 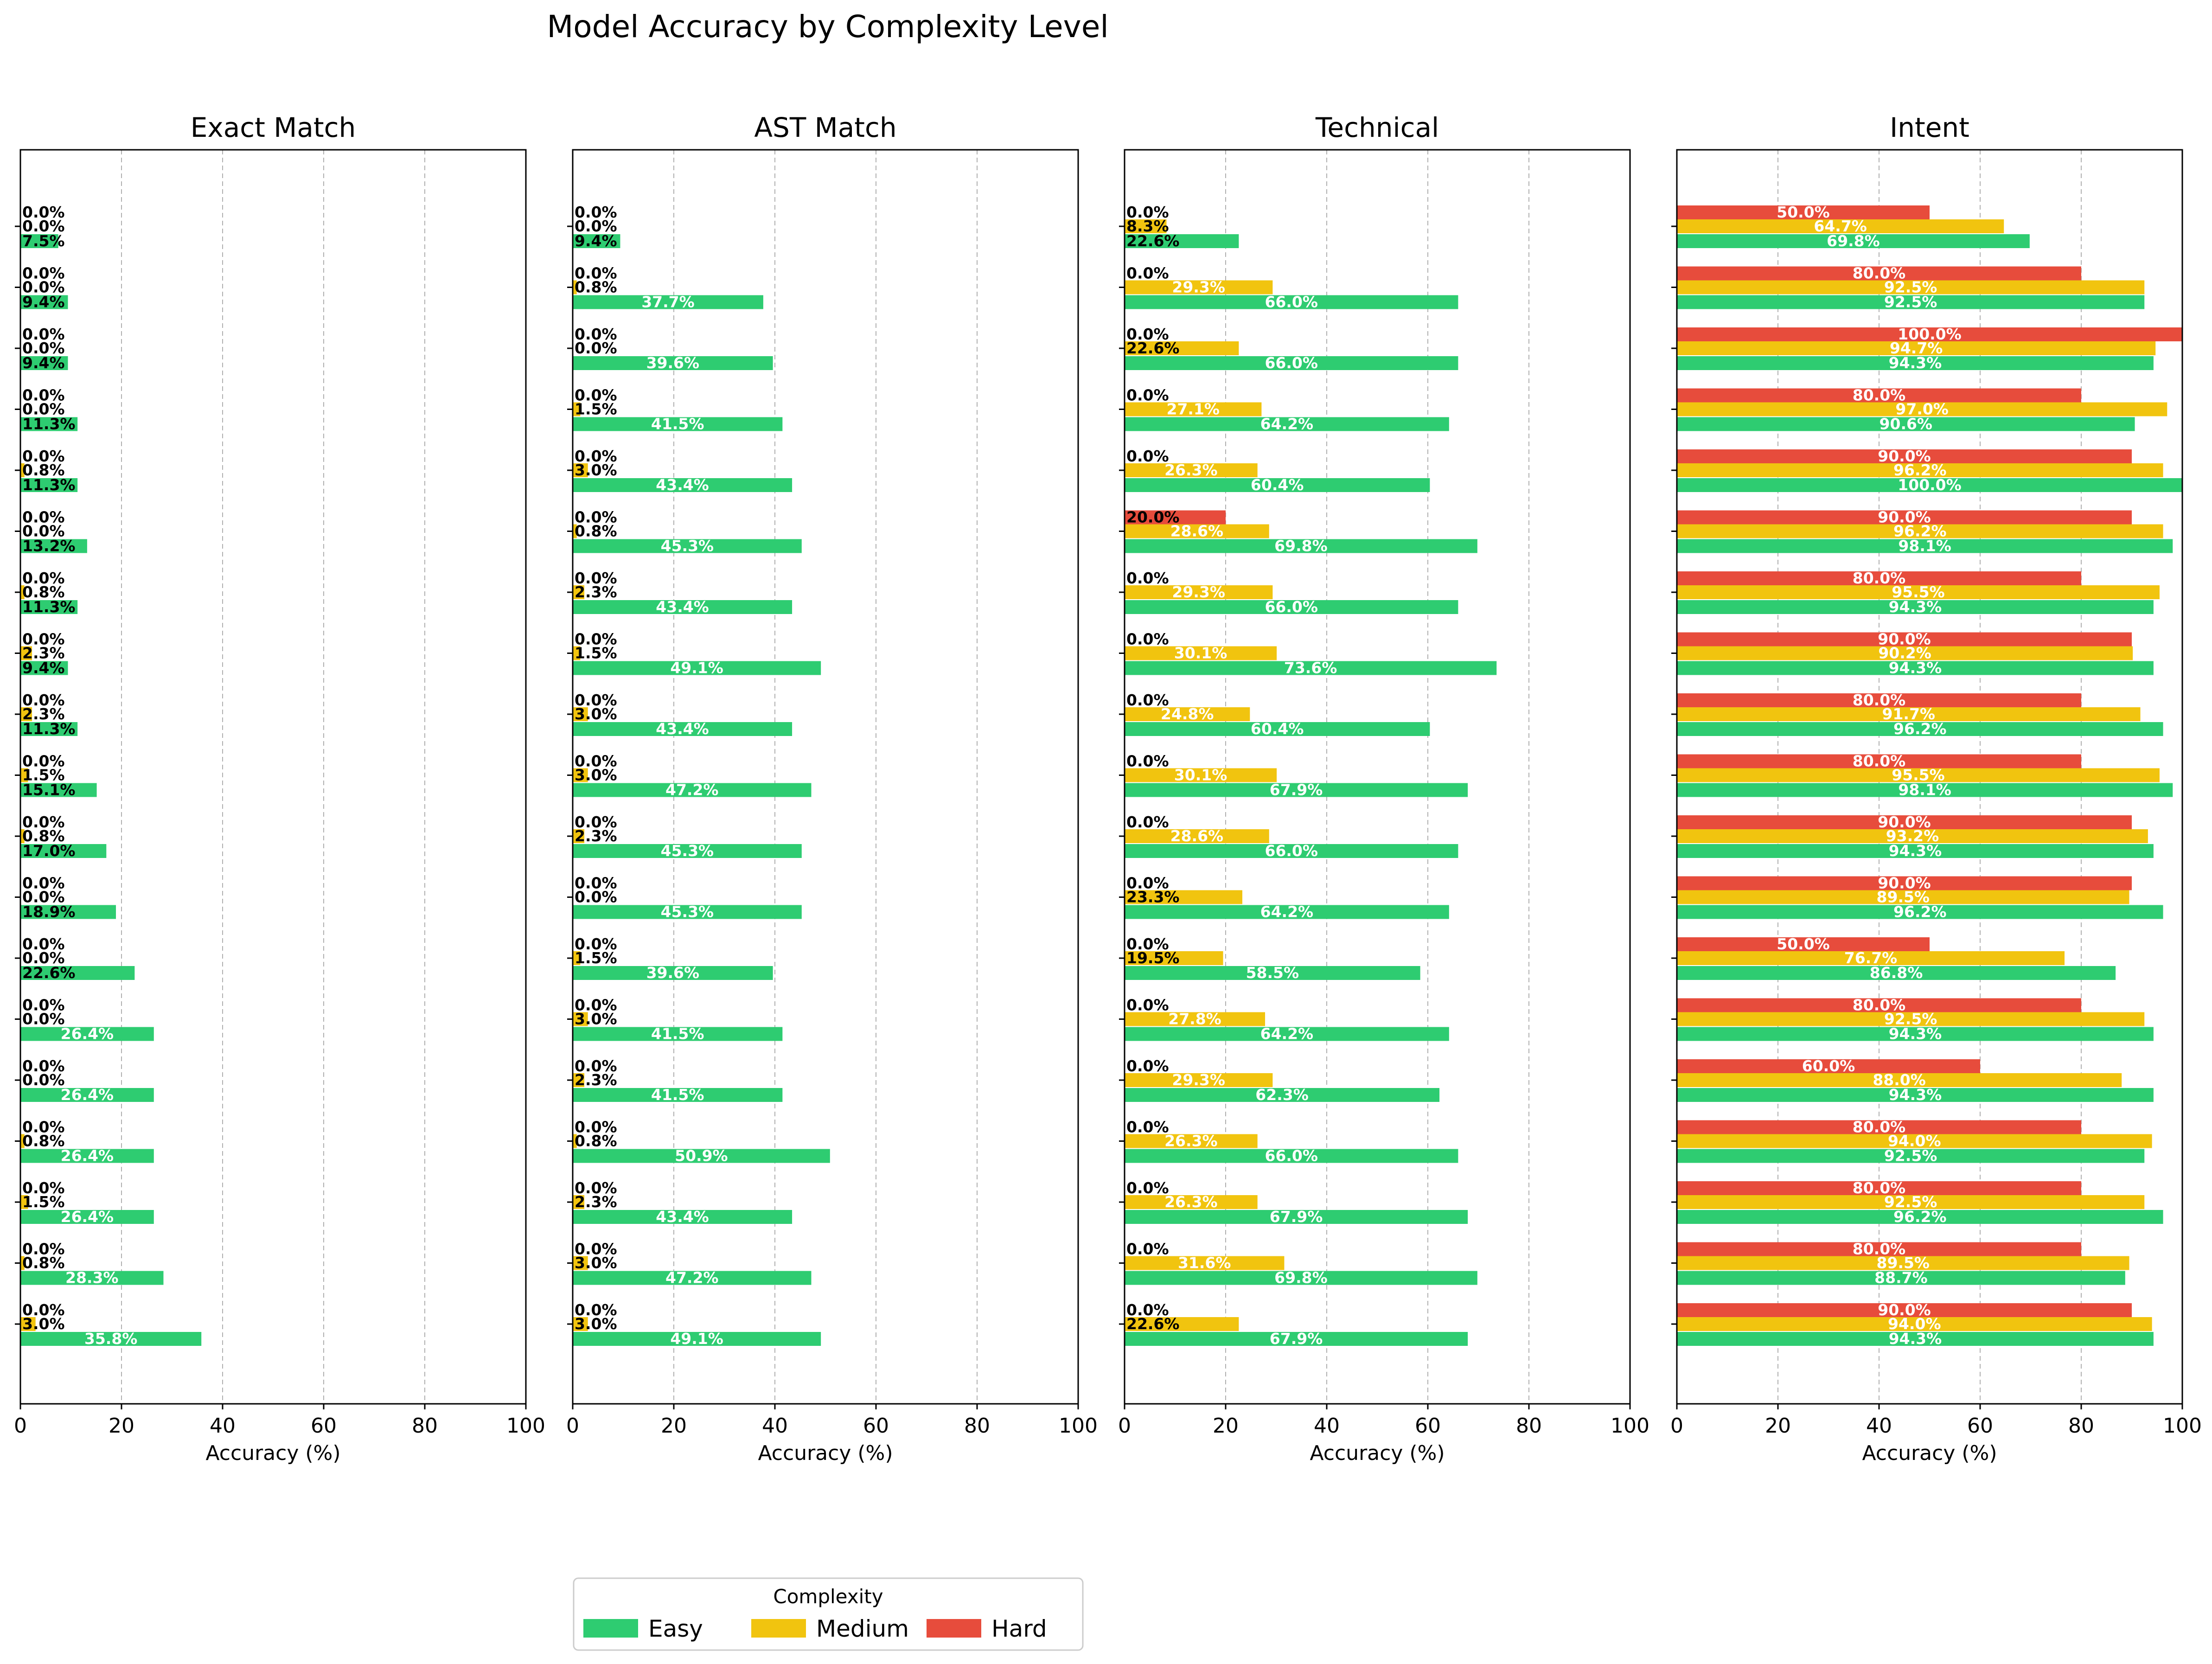 I want to click on bar-label-easy: 9.4%, so click(x=43, y=668).